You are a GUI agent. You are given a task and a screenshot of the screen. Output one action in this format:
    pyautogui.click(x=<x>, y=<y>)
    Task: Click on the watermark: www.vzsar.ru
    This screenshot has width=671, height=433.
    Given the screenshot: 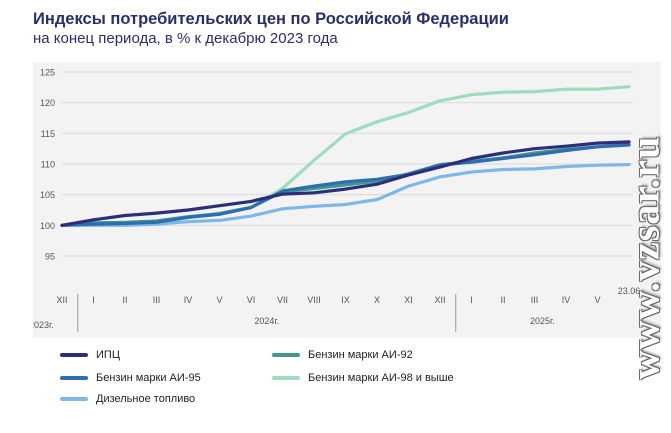 What is the action you would take?
    pyautogui.click(x=645, y=257)
    